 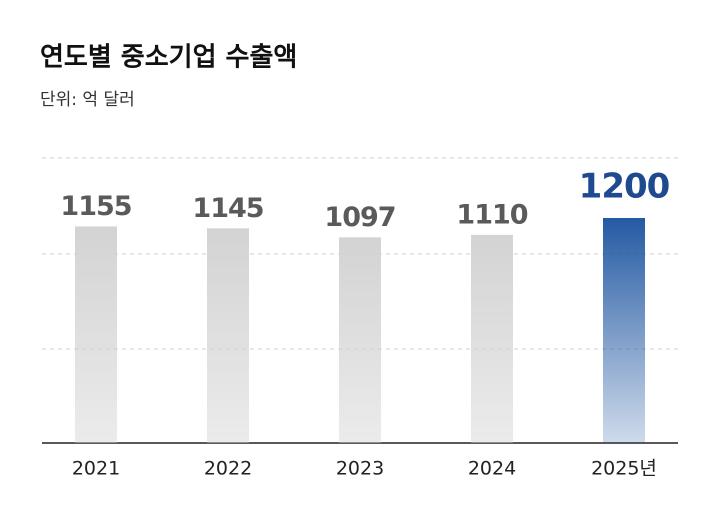 What do you see at coordinates (87, 100) in the screenshot?
I see `chart-subtitle: 단위: 억 달러` at bounding box center [87, 100].